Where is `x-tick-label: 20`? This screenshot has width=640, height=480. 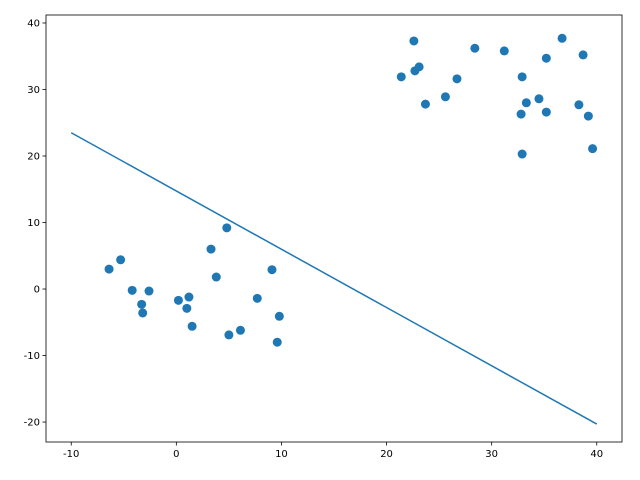 x-tick-label: 20 is located at coordinates (386, 454).